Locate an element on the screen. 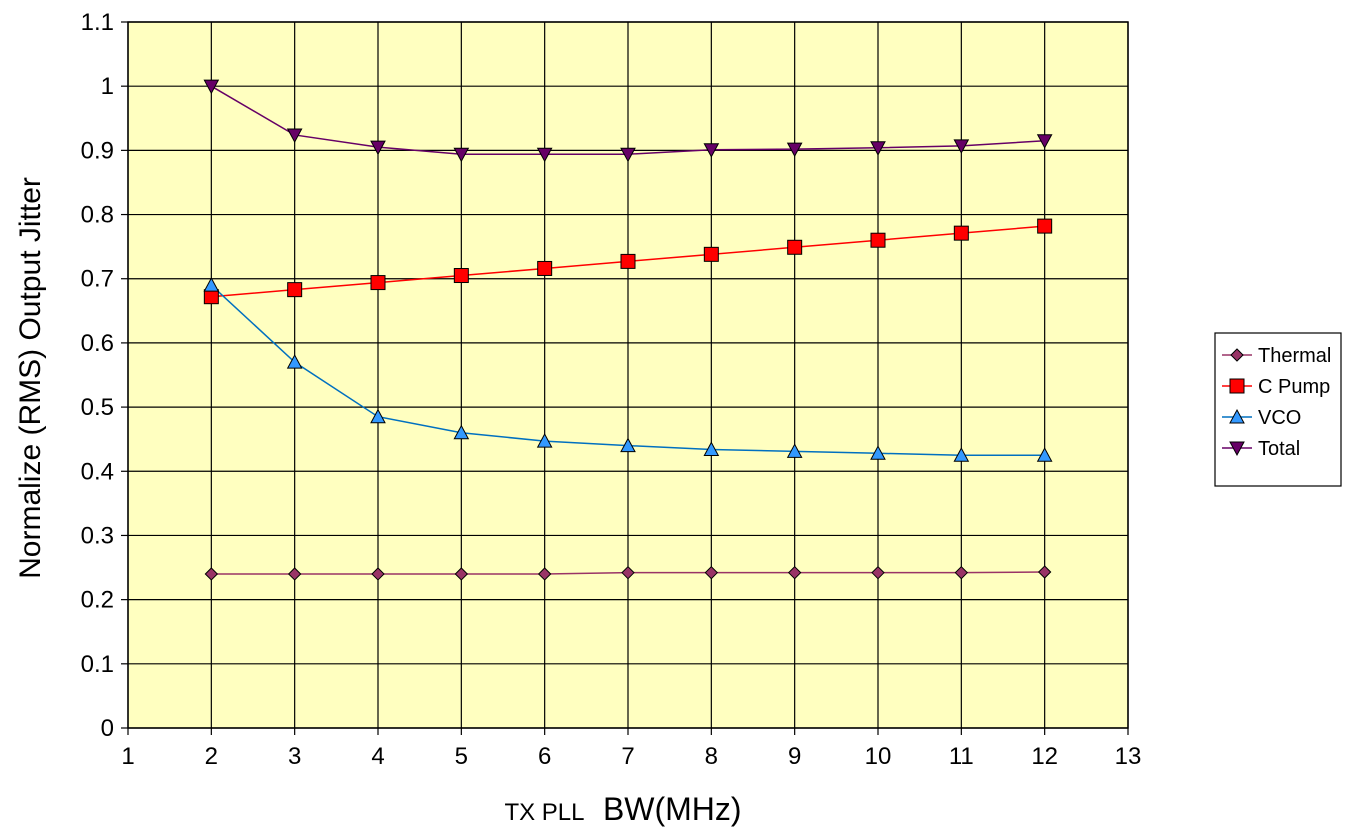 The image size is (1368, 837). legend: Thermal C Pump VCO Total is located at coordinates (1278, 409).